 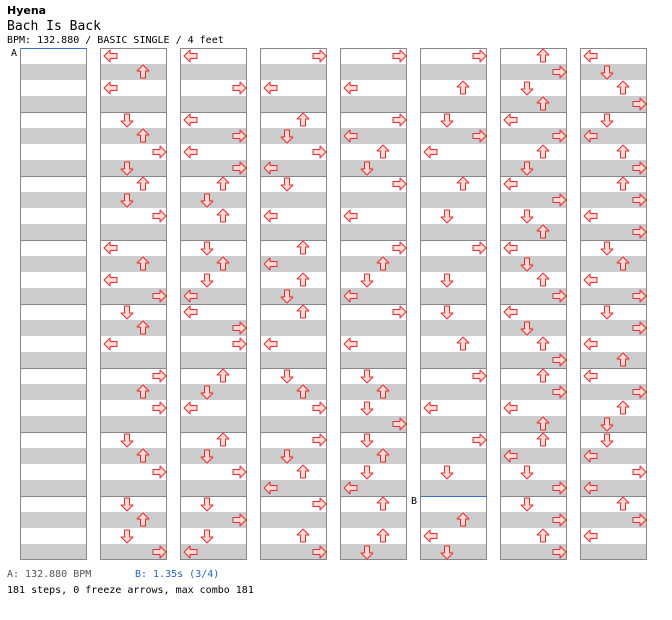 What do you see at coordinates (49, 574) in the screenshot?
I see `bpm-legend: A: 132.880 BPM` at bounding box center [49, 574].